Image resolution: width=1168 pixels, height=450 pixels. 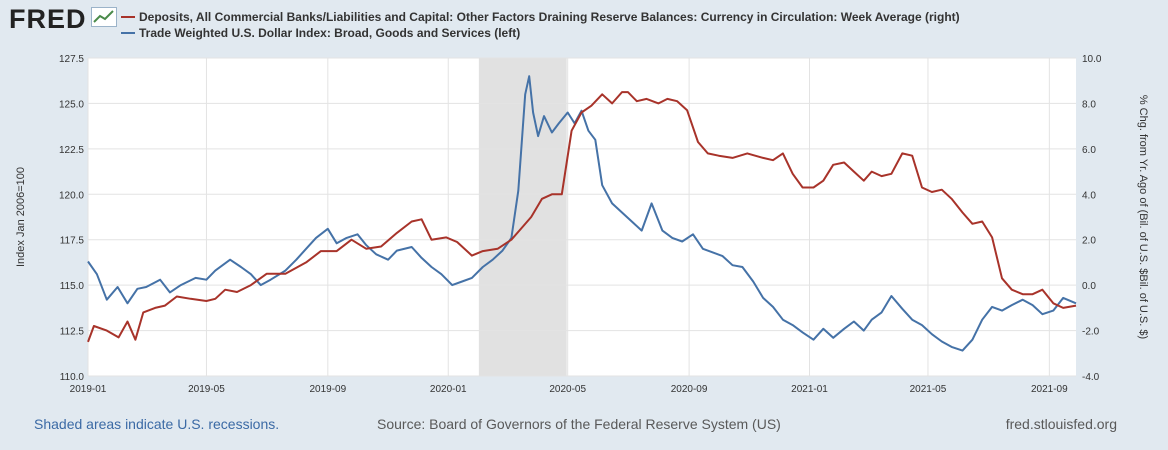 What do you see at coordinates (128, 17) in the screenshot?
I see `legend-swatch-red` at bounding box center [128, 17].